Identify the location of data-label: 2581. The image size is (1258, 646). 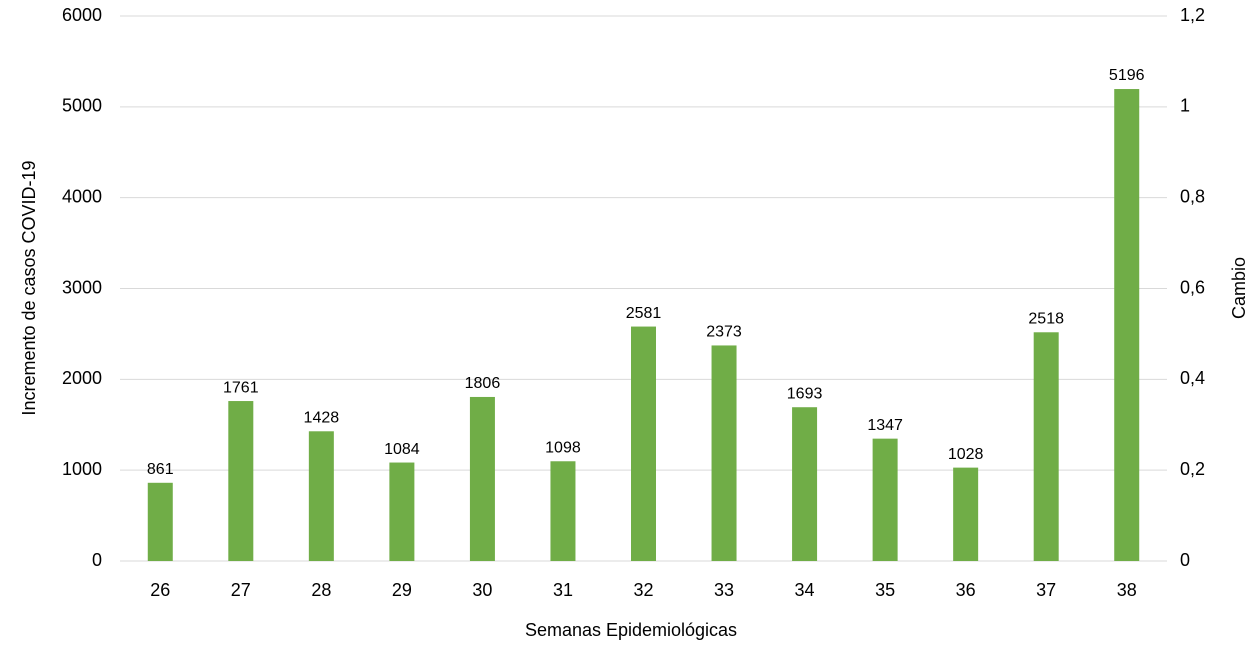
(644, 313).